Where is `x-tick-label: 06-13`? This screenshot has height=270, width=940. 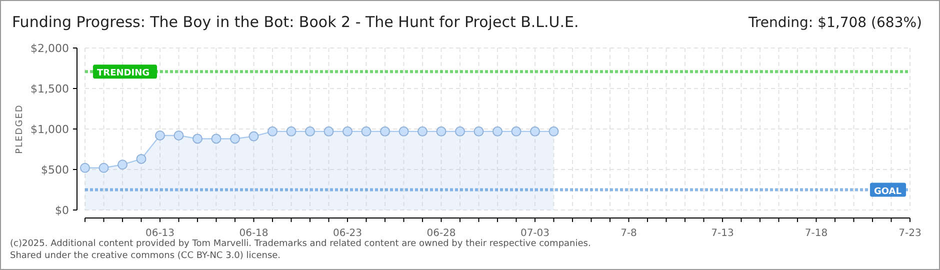 x-tick-label: 06-13 is located at coordinates (160, 233).